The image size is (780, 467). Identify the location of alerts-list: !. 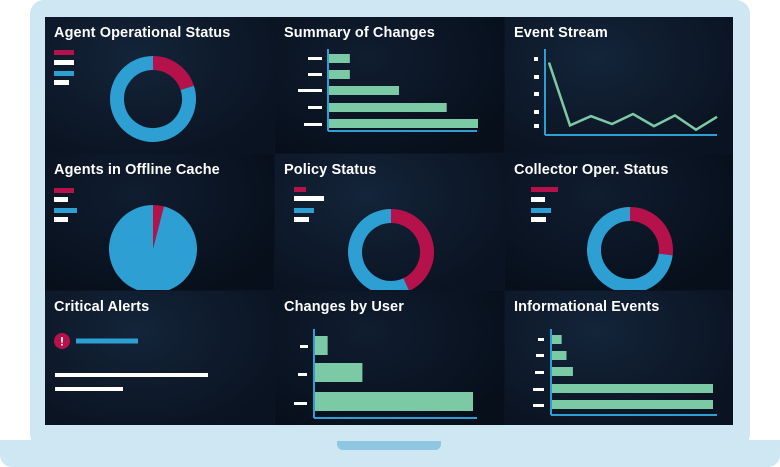
(131, 362).